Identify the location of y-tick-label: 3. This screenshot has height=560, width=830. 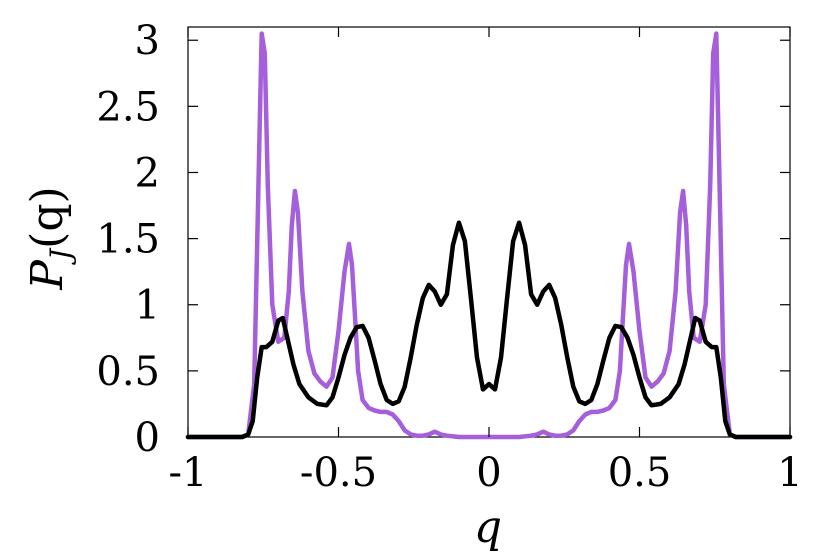
(147, 41).